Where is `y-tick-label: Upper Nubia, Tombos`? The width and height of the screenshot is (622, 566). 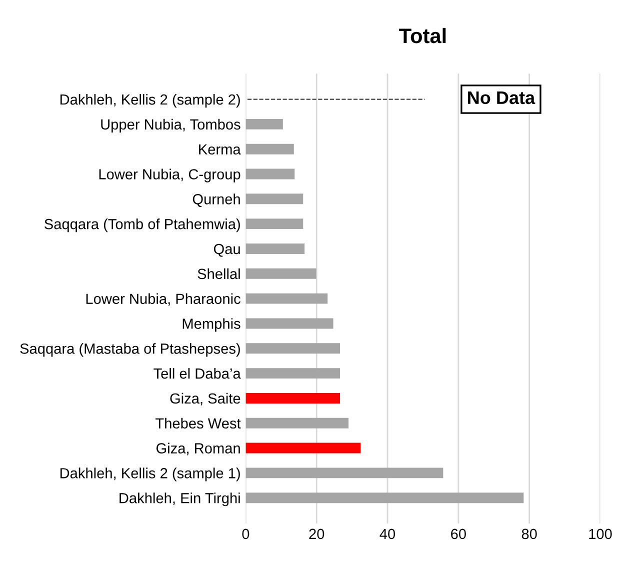 y-tick-label: Upper Nubia, Tombos is located at coordinates (170, 125).